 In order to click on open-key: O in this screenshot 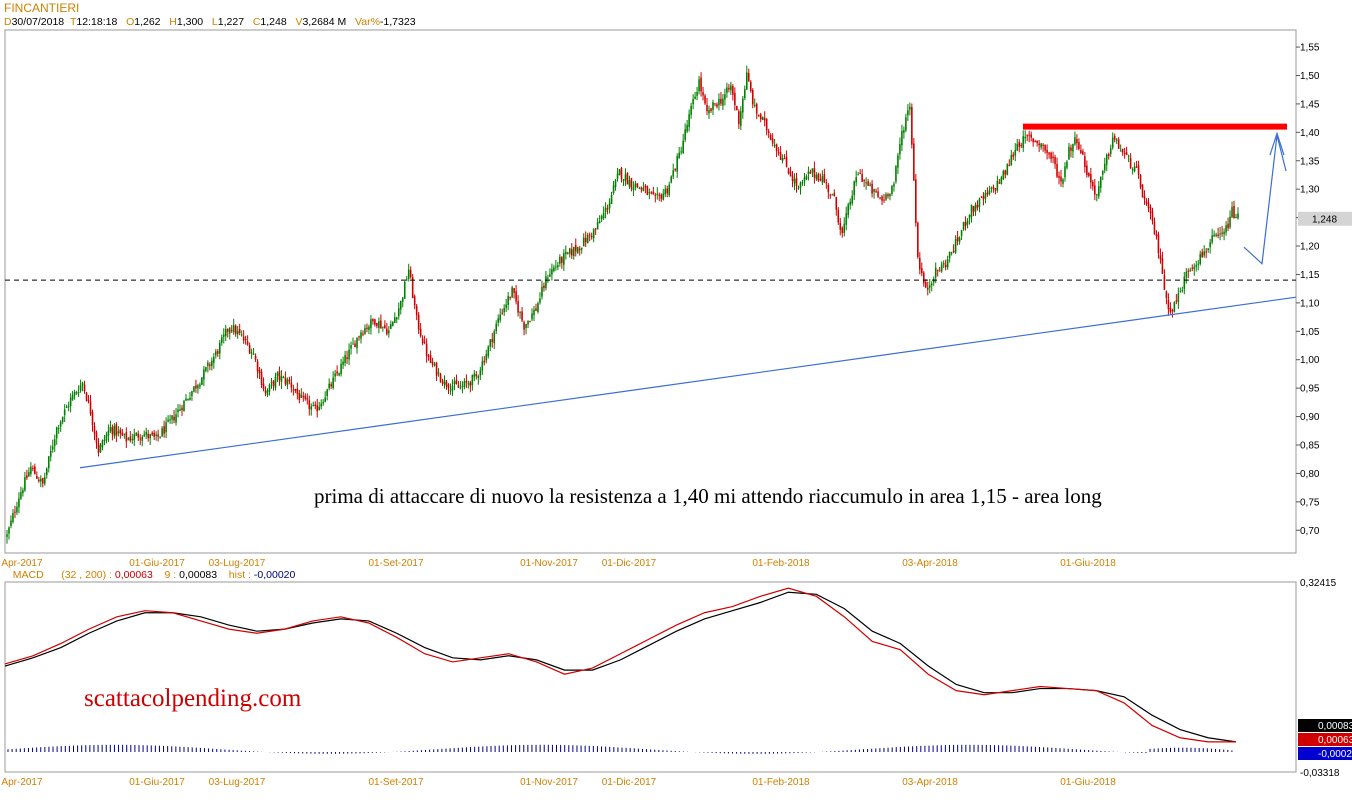, I will do `click(130, 22)`.